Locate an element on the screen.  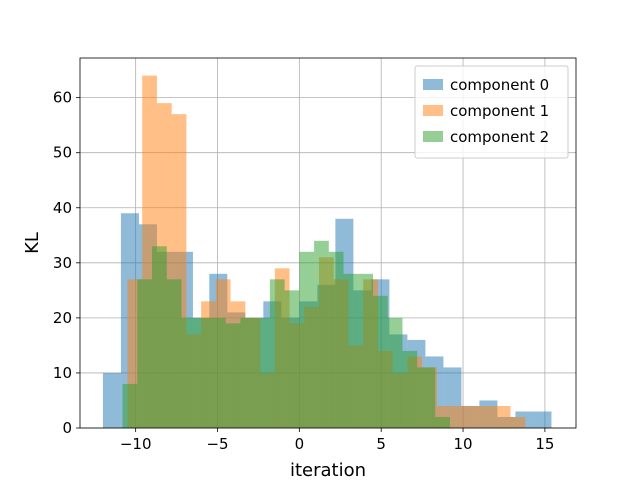
x-tick-label: 5 is located at coordinates (381, 444).